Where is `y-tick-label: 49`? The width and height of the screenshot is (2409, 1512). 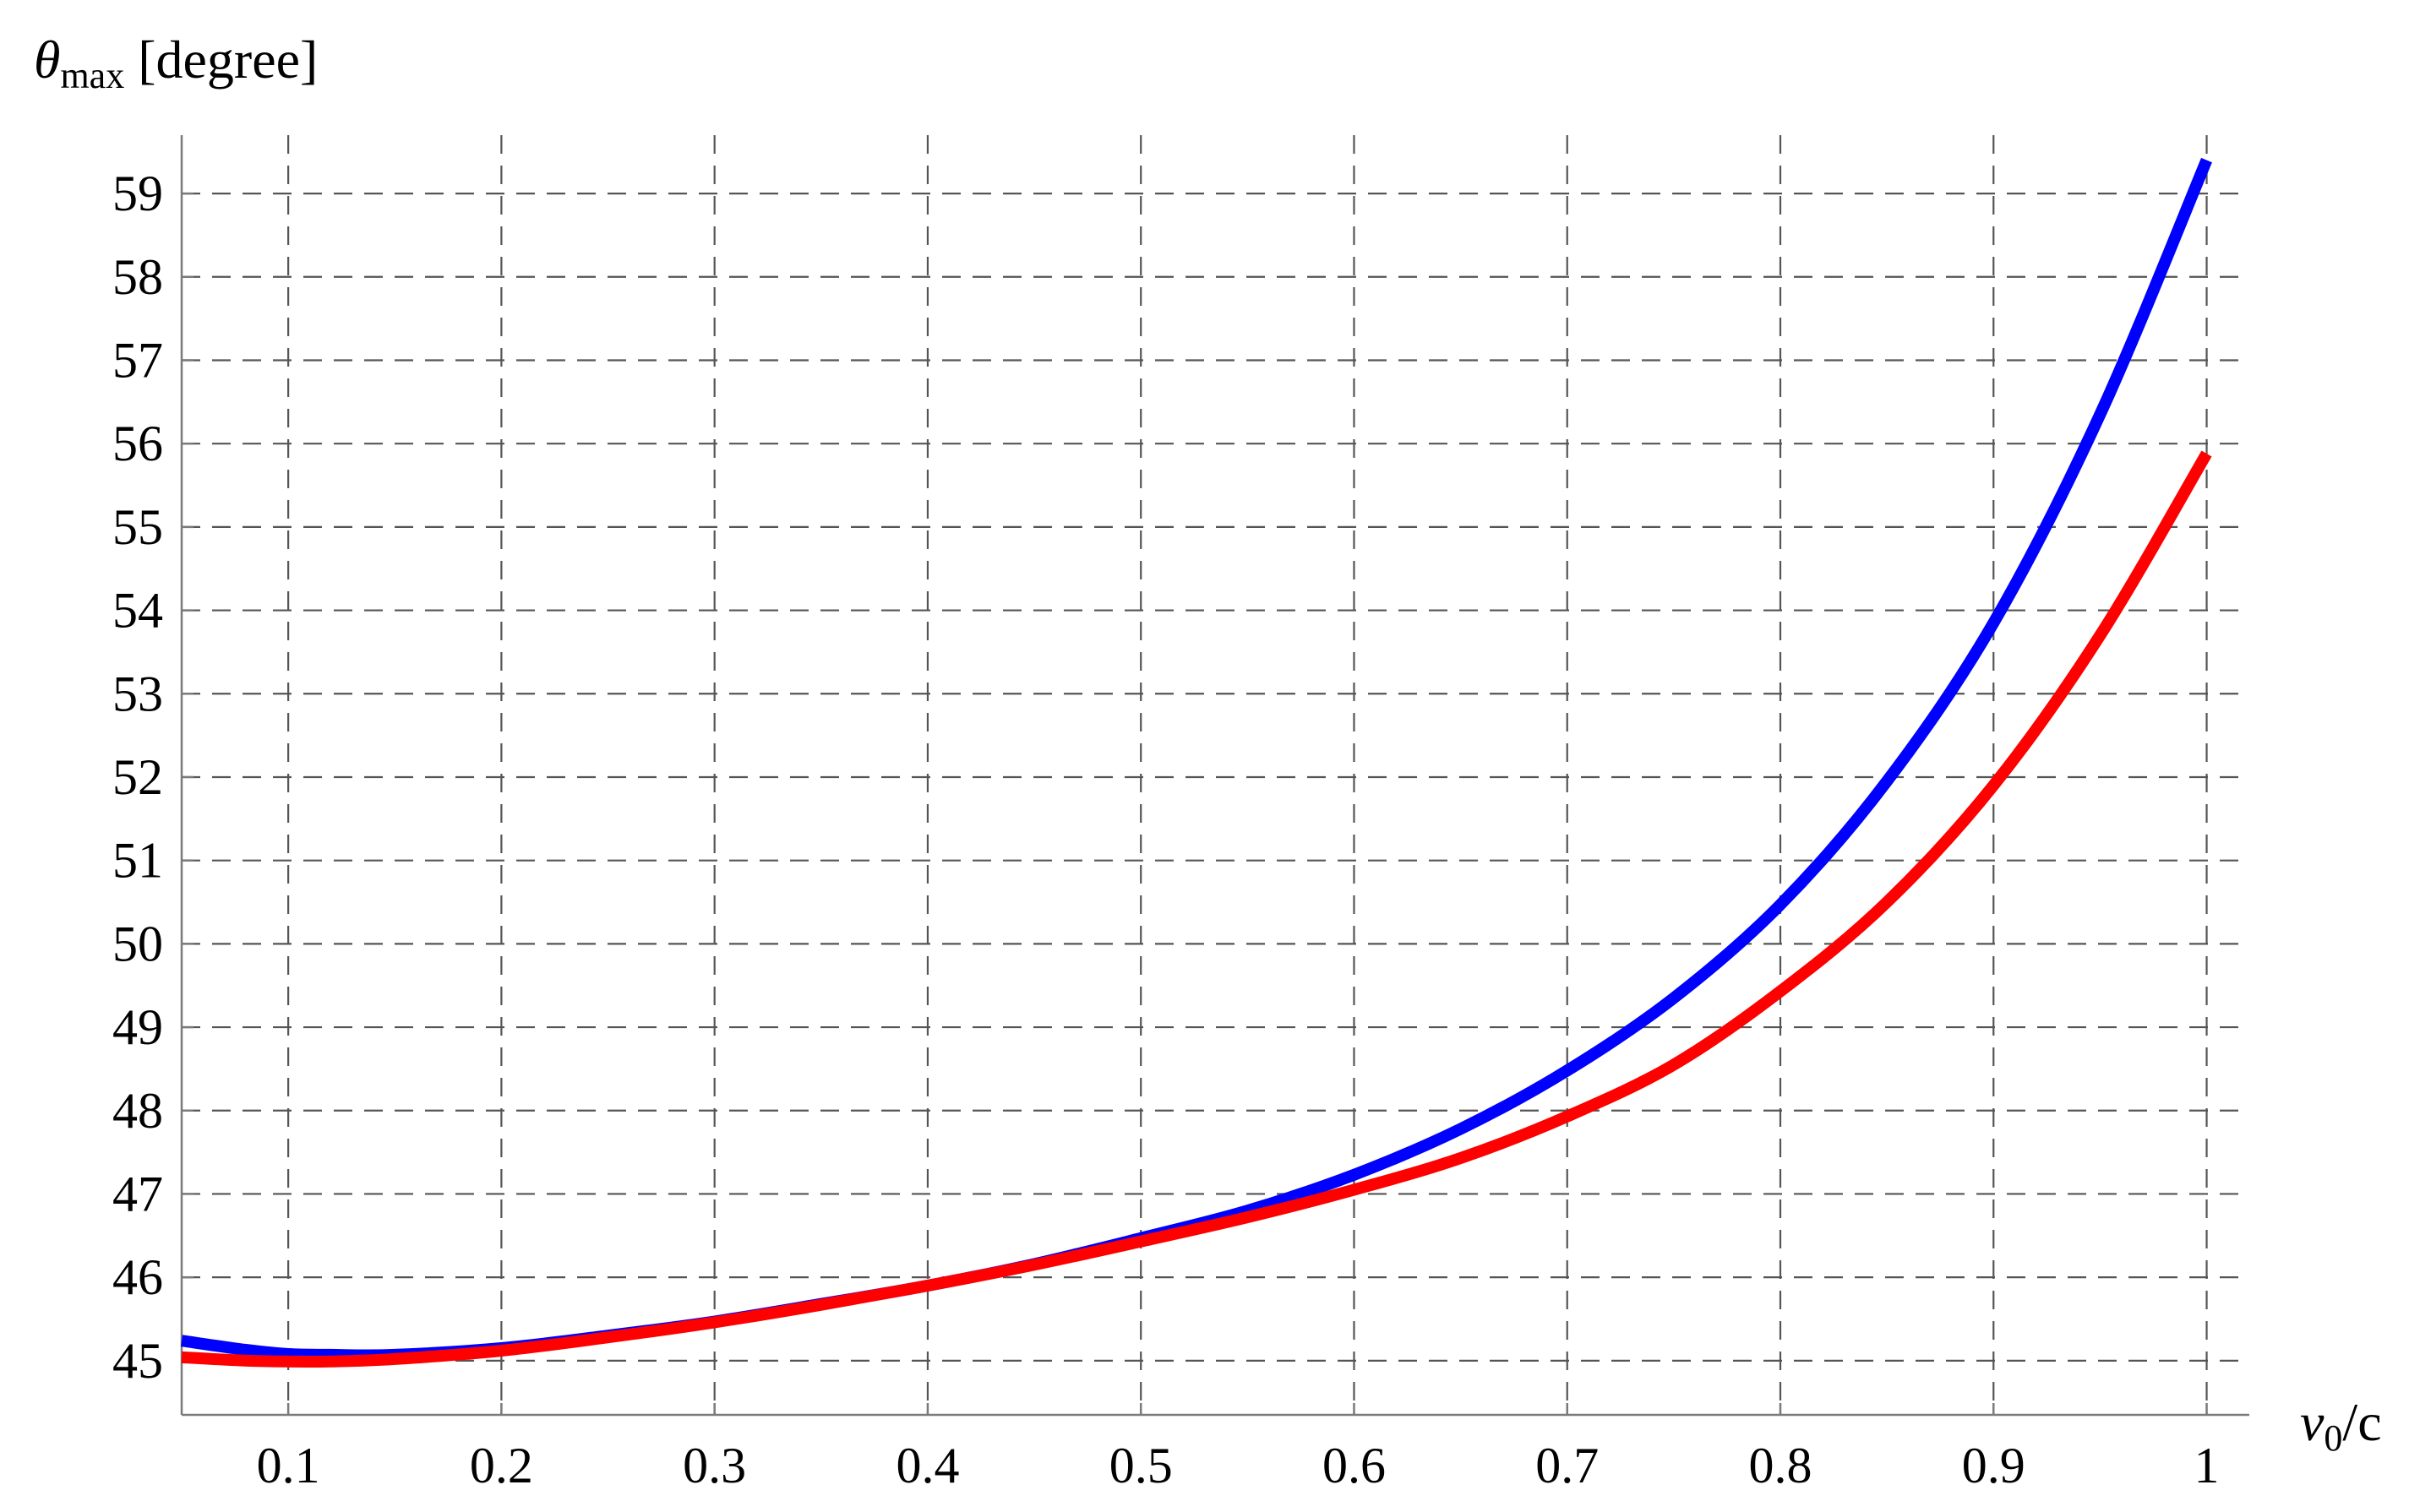 y-tick-label: 49 is located at coordinates (137, 1027).